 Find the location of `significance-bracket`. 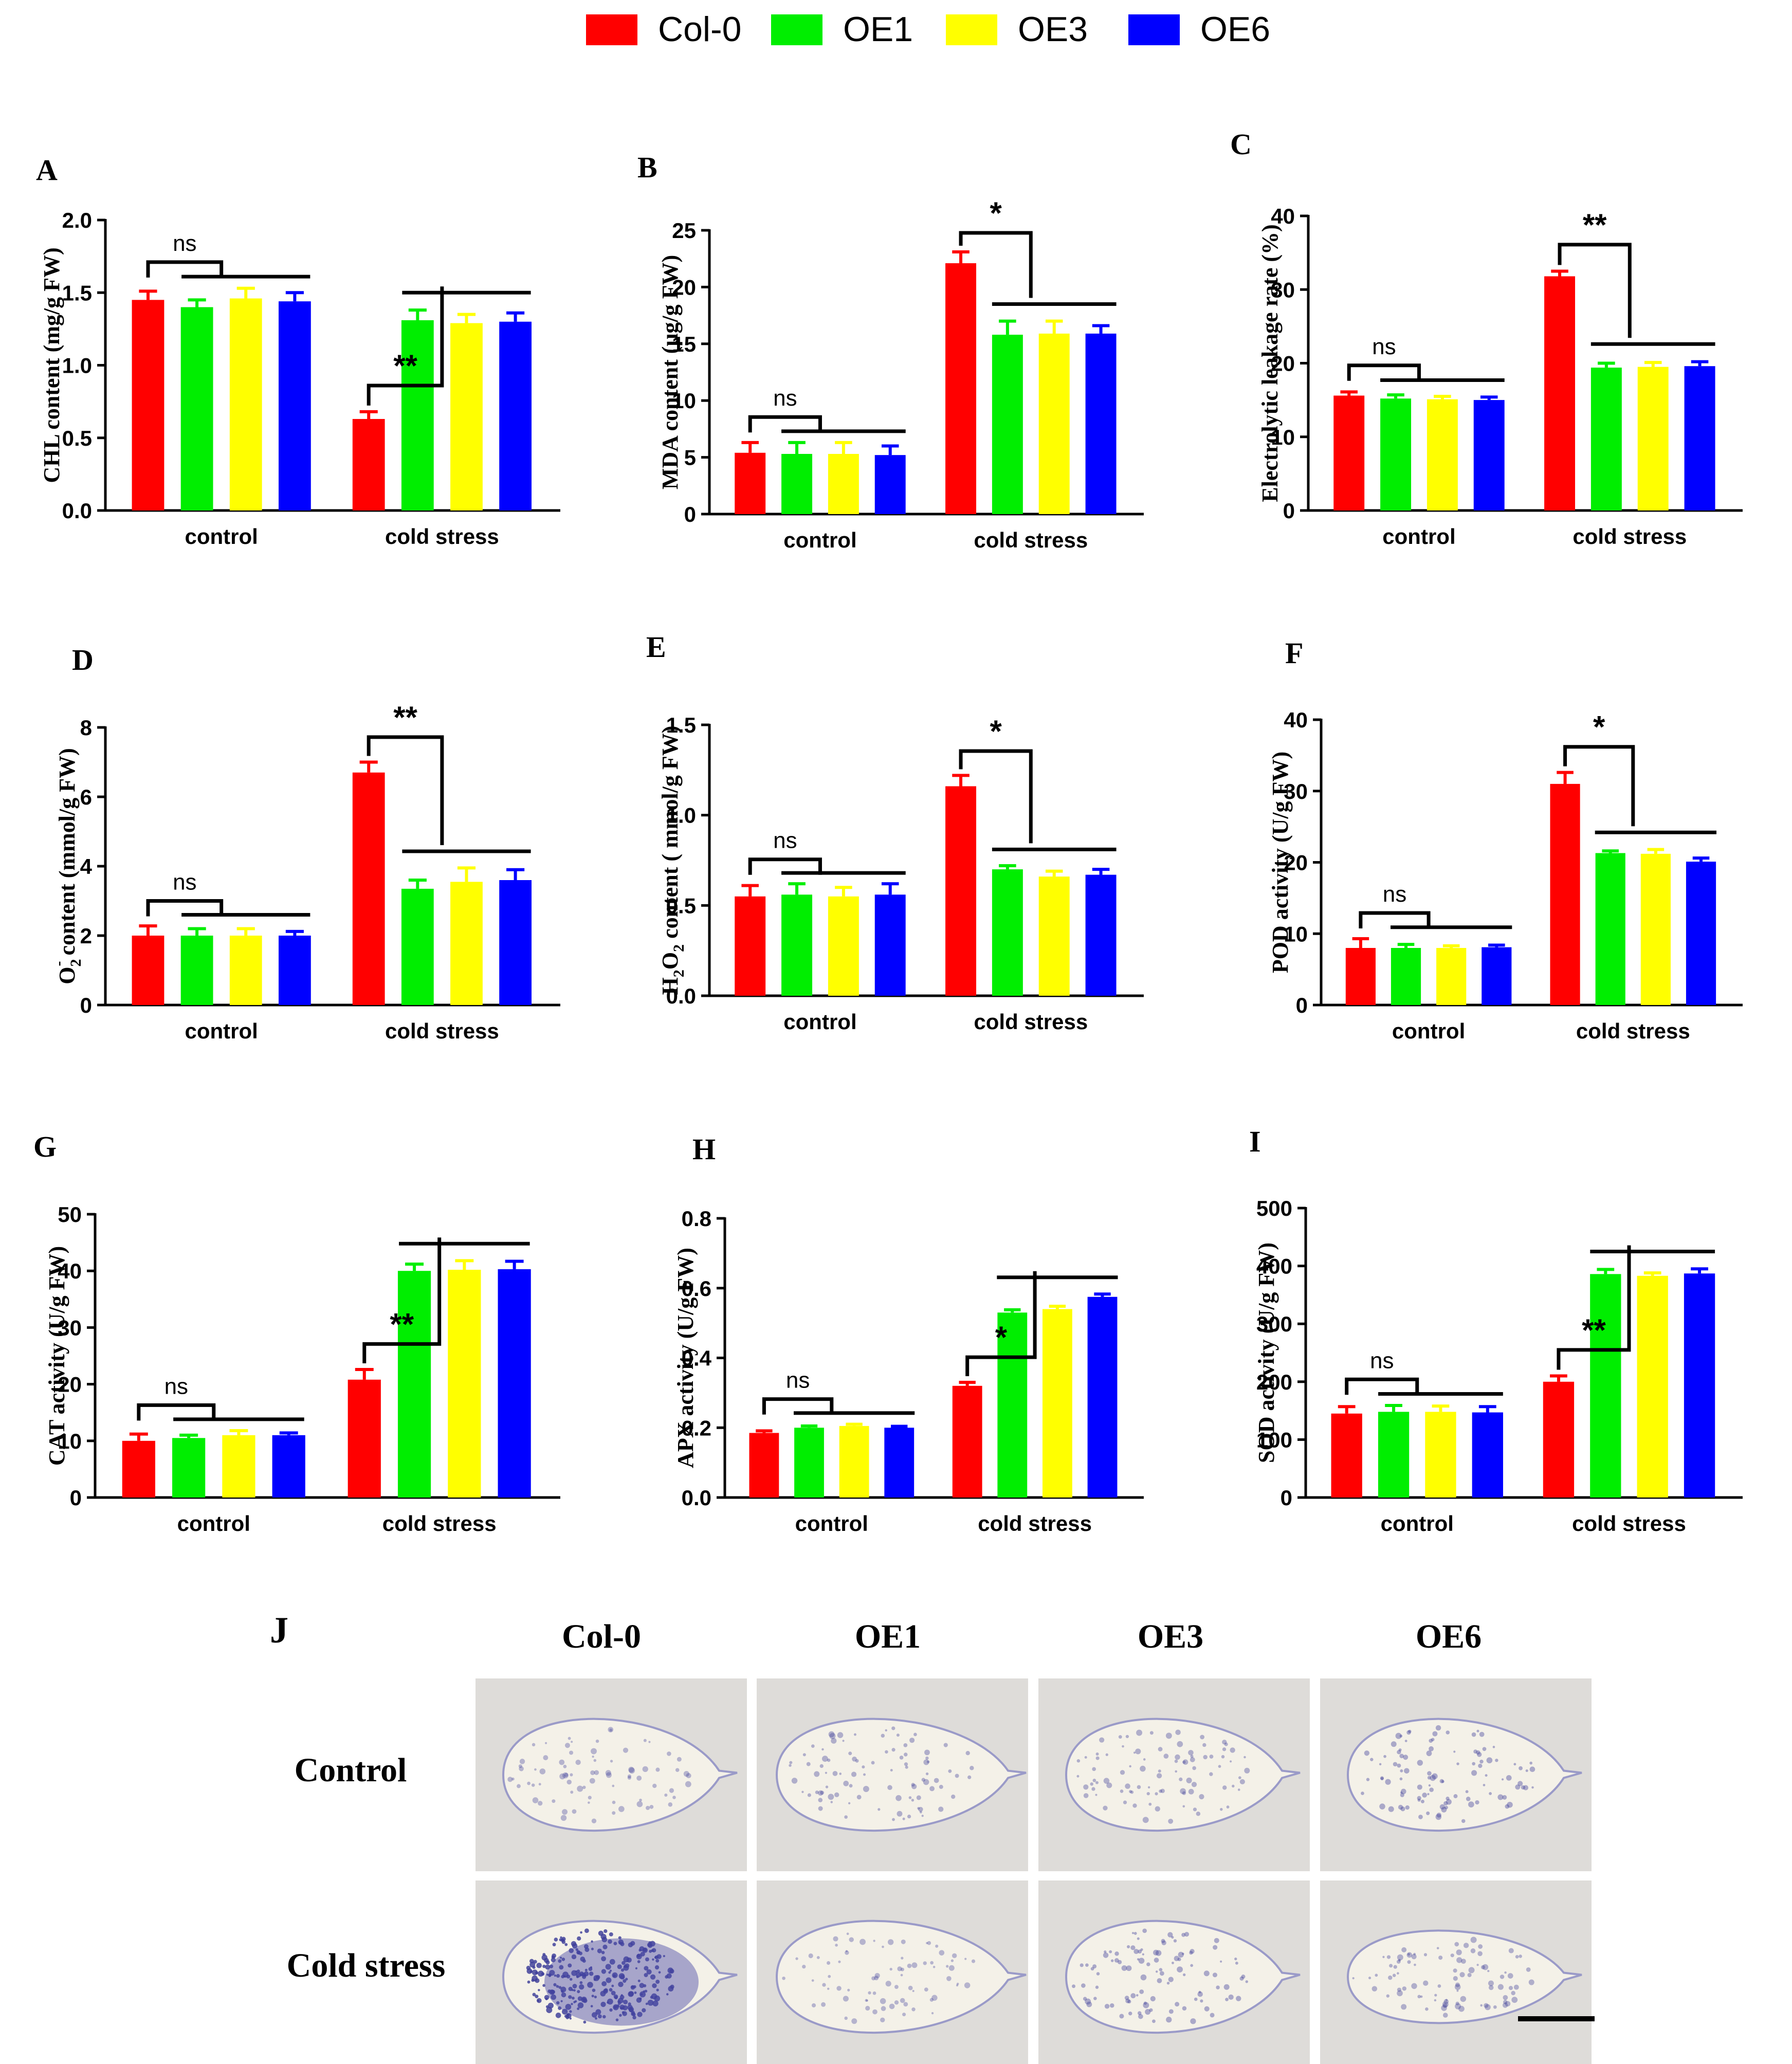

significance-bracket is located at coordinates (798, 1406).